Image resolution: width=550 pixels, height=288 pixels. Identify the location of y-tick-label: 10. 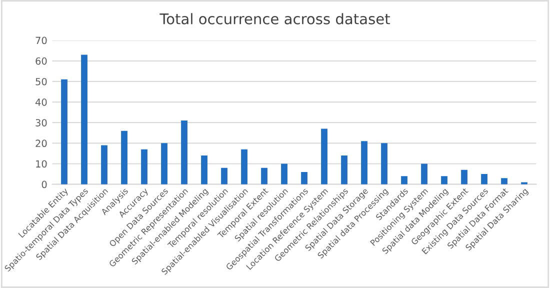
(41, 164).